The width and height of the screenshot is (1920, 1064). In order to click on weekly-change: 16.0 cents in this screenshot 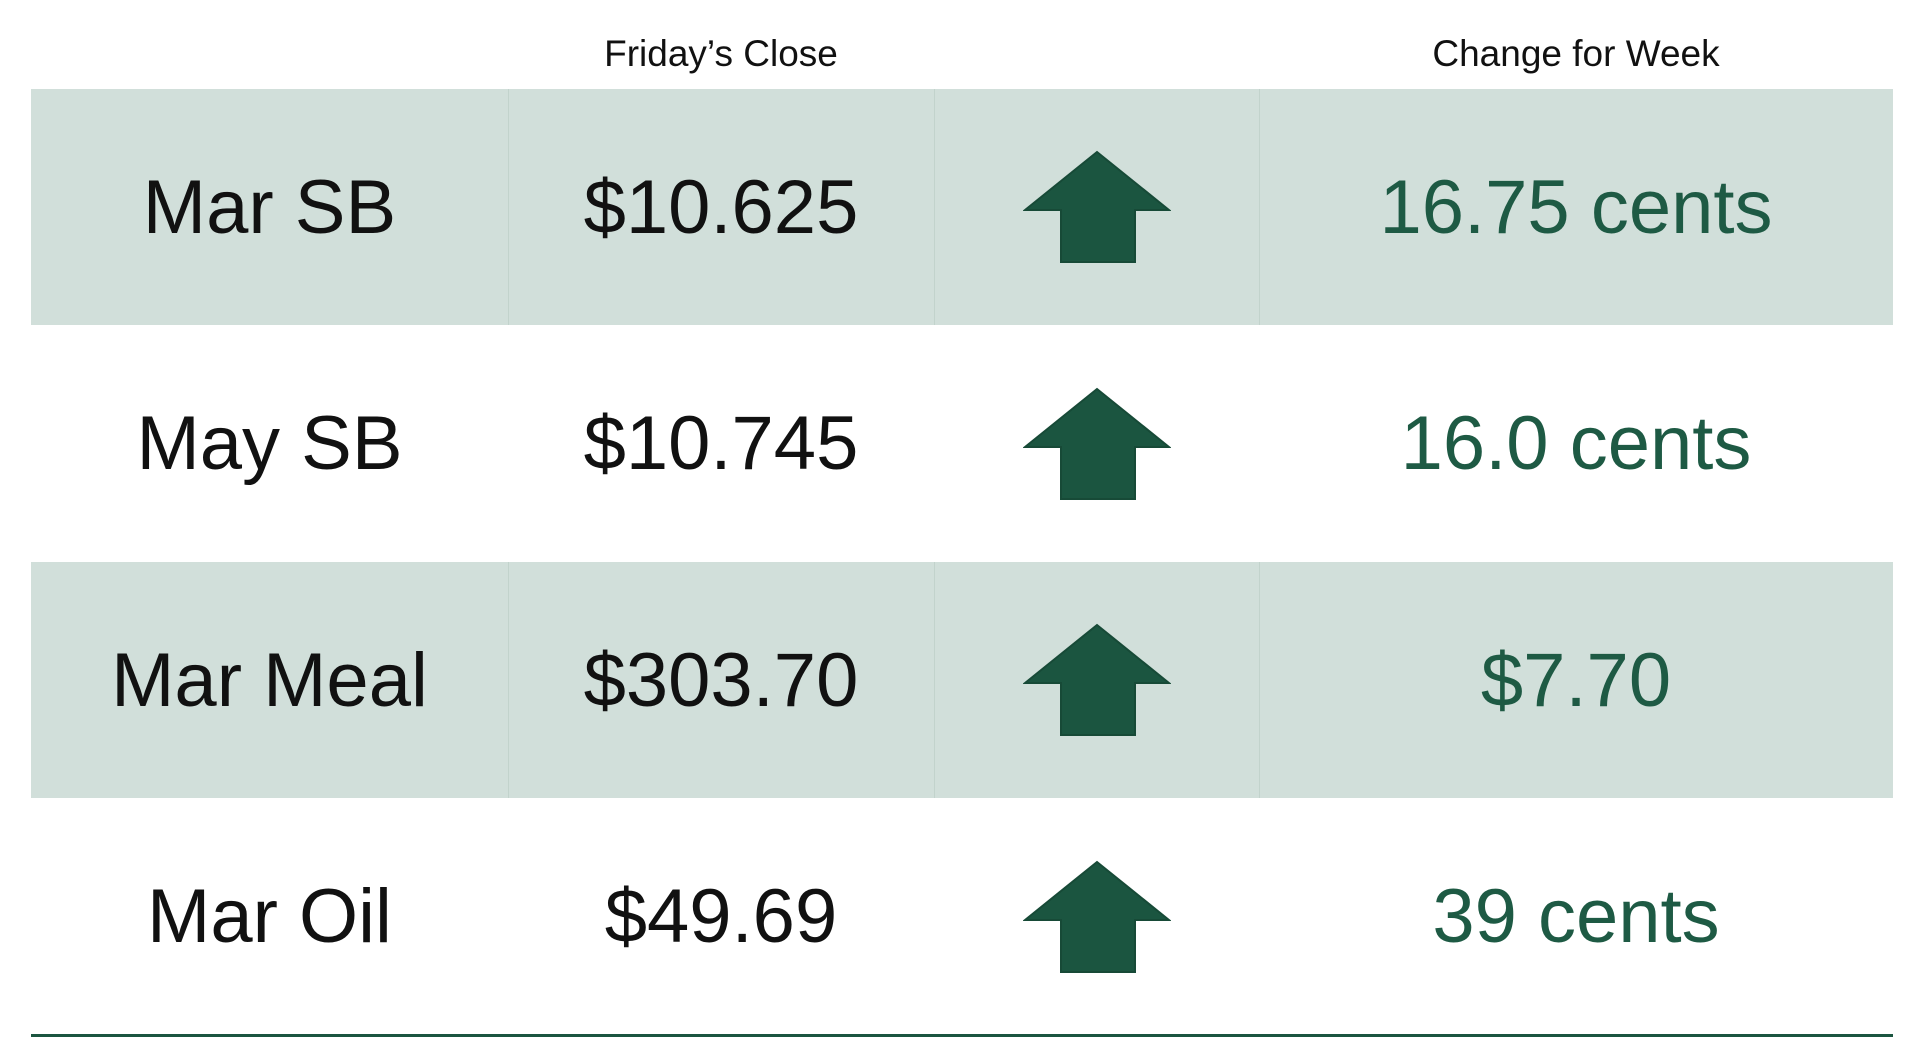, I will do `click(1576, 443)`.